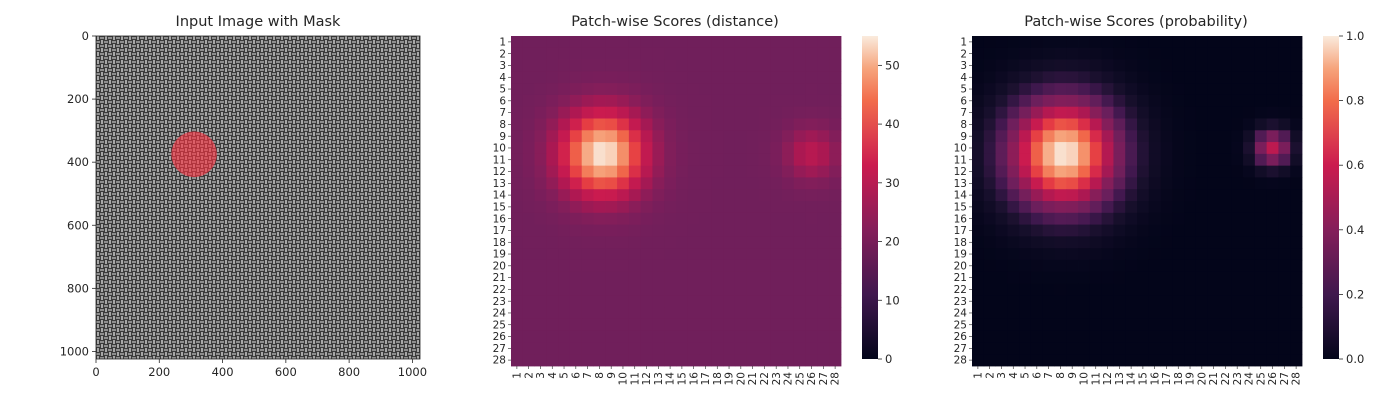 The width and height of the screenshot is (1400, 400). What do you see at coordinates (960, 184) in the screenshot?
I see `probability-y-tick-label: 13` at bounding box center [960, 184].